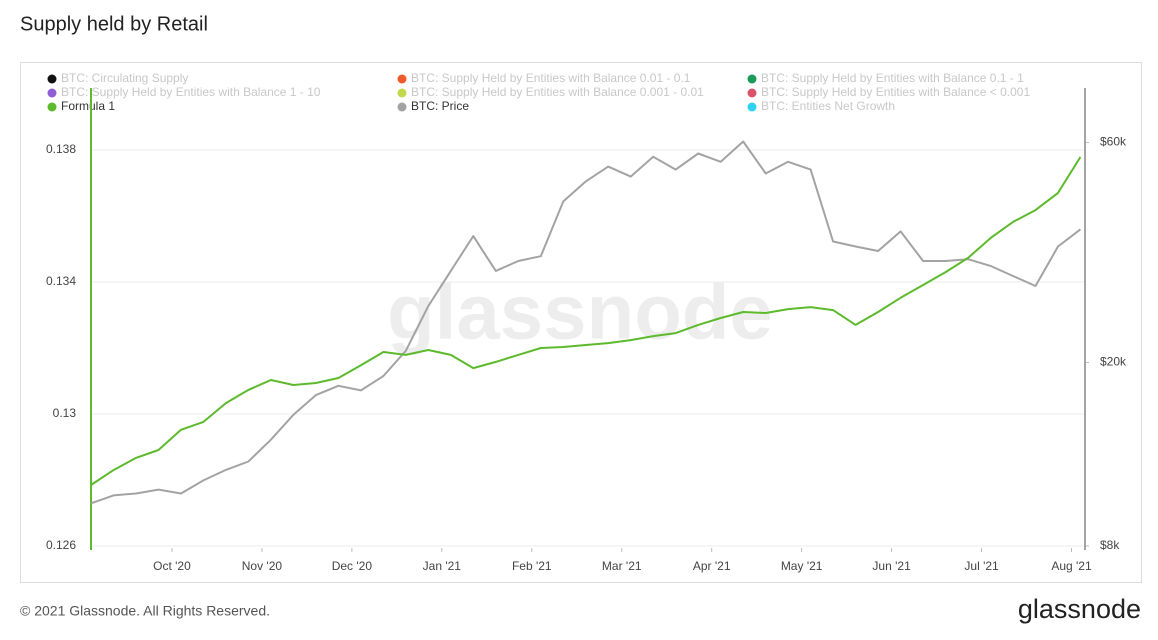 The height and width of the screenshot is (640, 1158). I want to click on x-tick-label: Jan '21, so click(442, 566).